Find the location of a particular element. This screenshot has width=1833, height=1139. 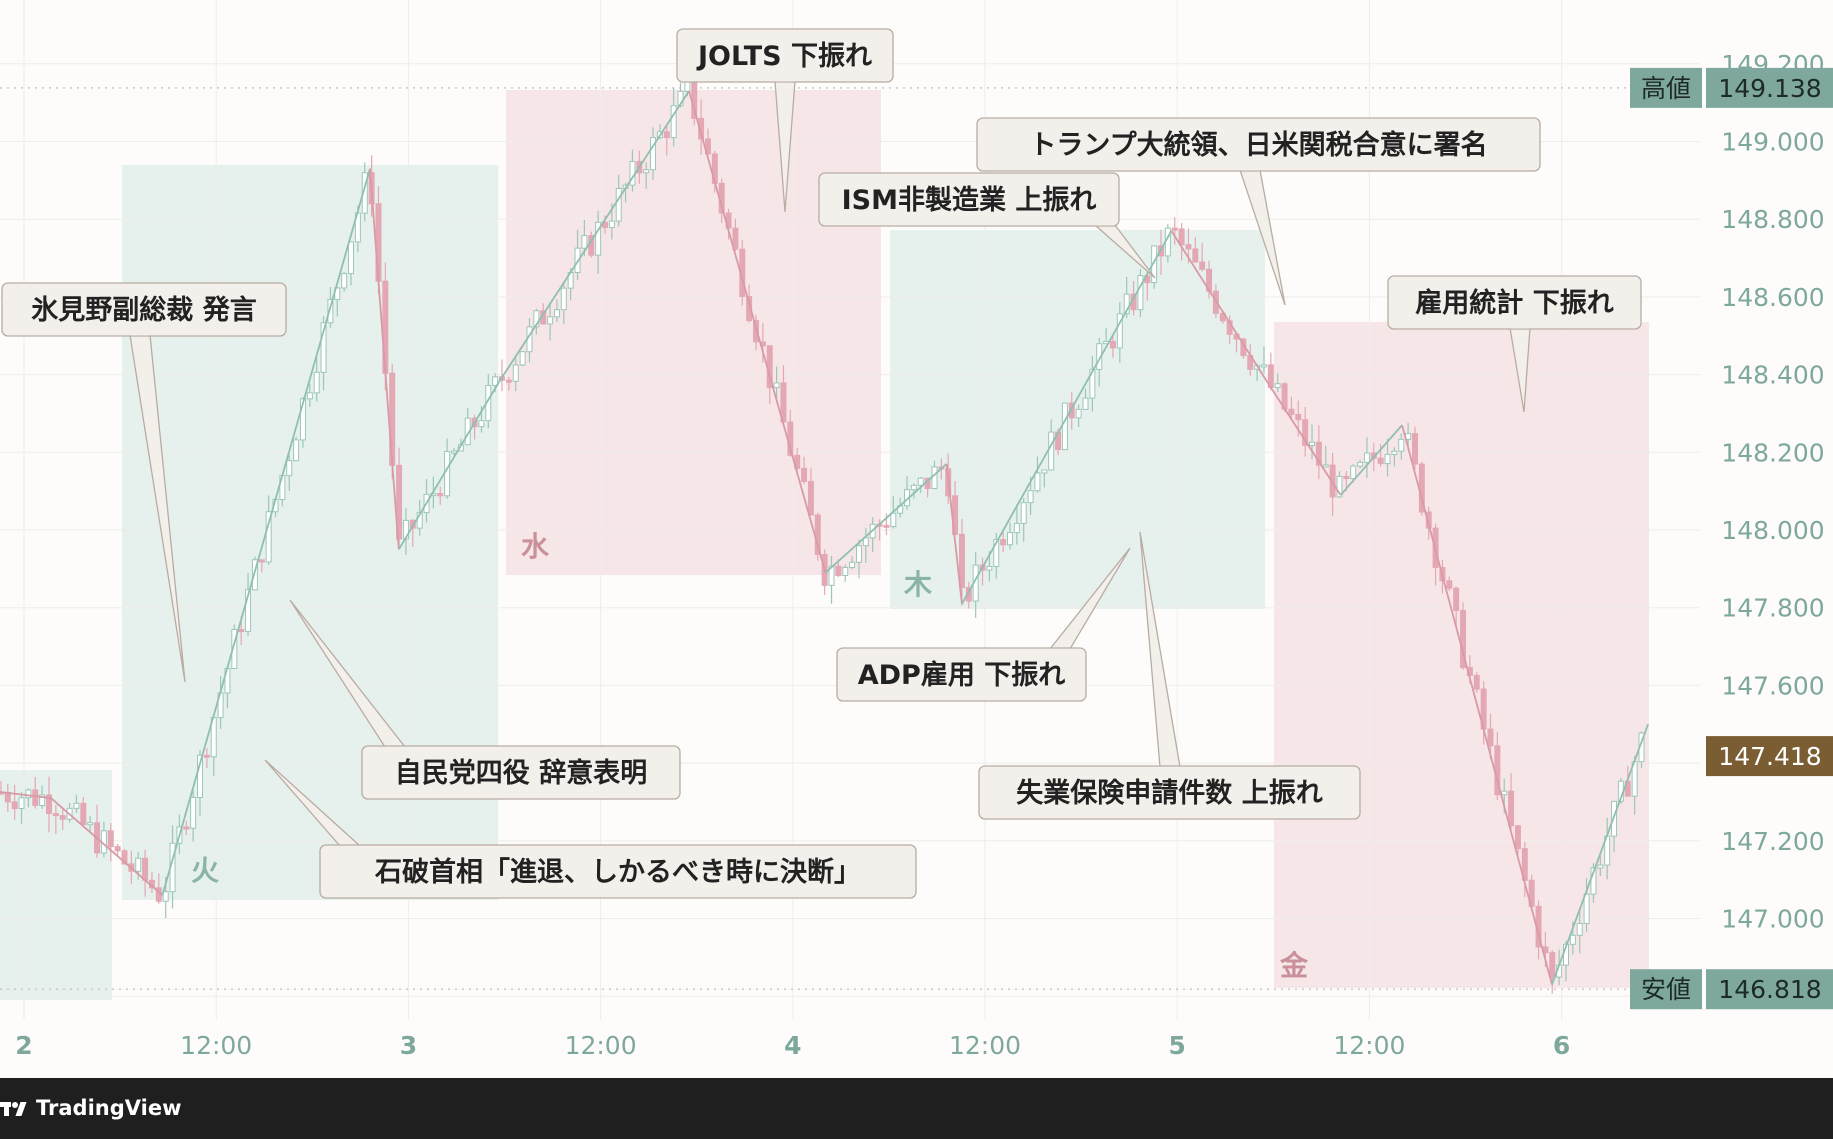

low-label: 安値 is located at coordinates (1666, 989).